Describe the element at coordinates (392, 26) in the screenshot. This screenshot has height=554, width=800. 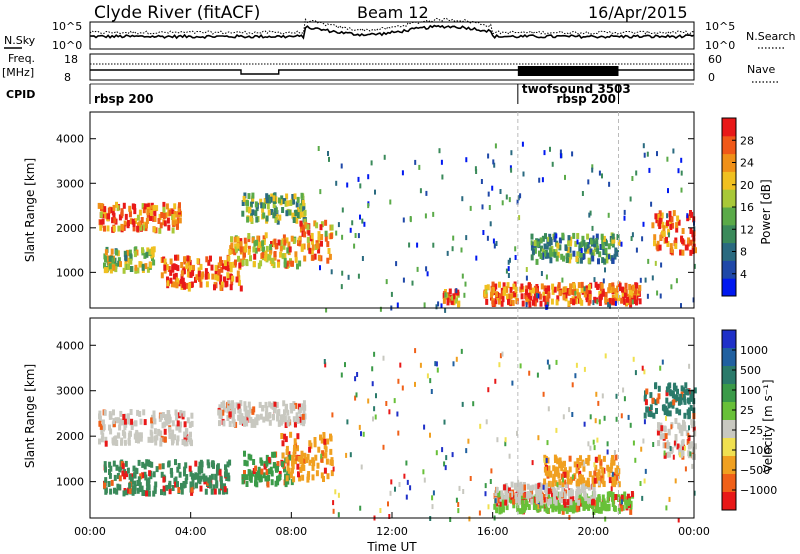
I see `noise-search-line` at that location.